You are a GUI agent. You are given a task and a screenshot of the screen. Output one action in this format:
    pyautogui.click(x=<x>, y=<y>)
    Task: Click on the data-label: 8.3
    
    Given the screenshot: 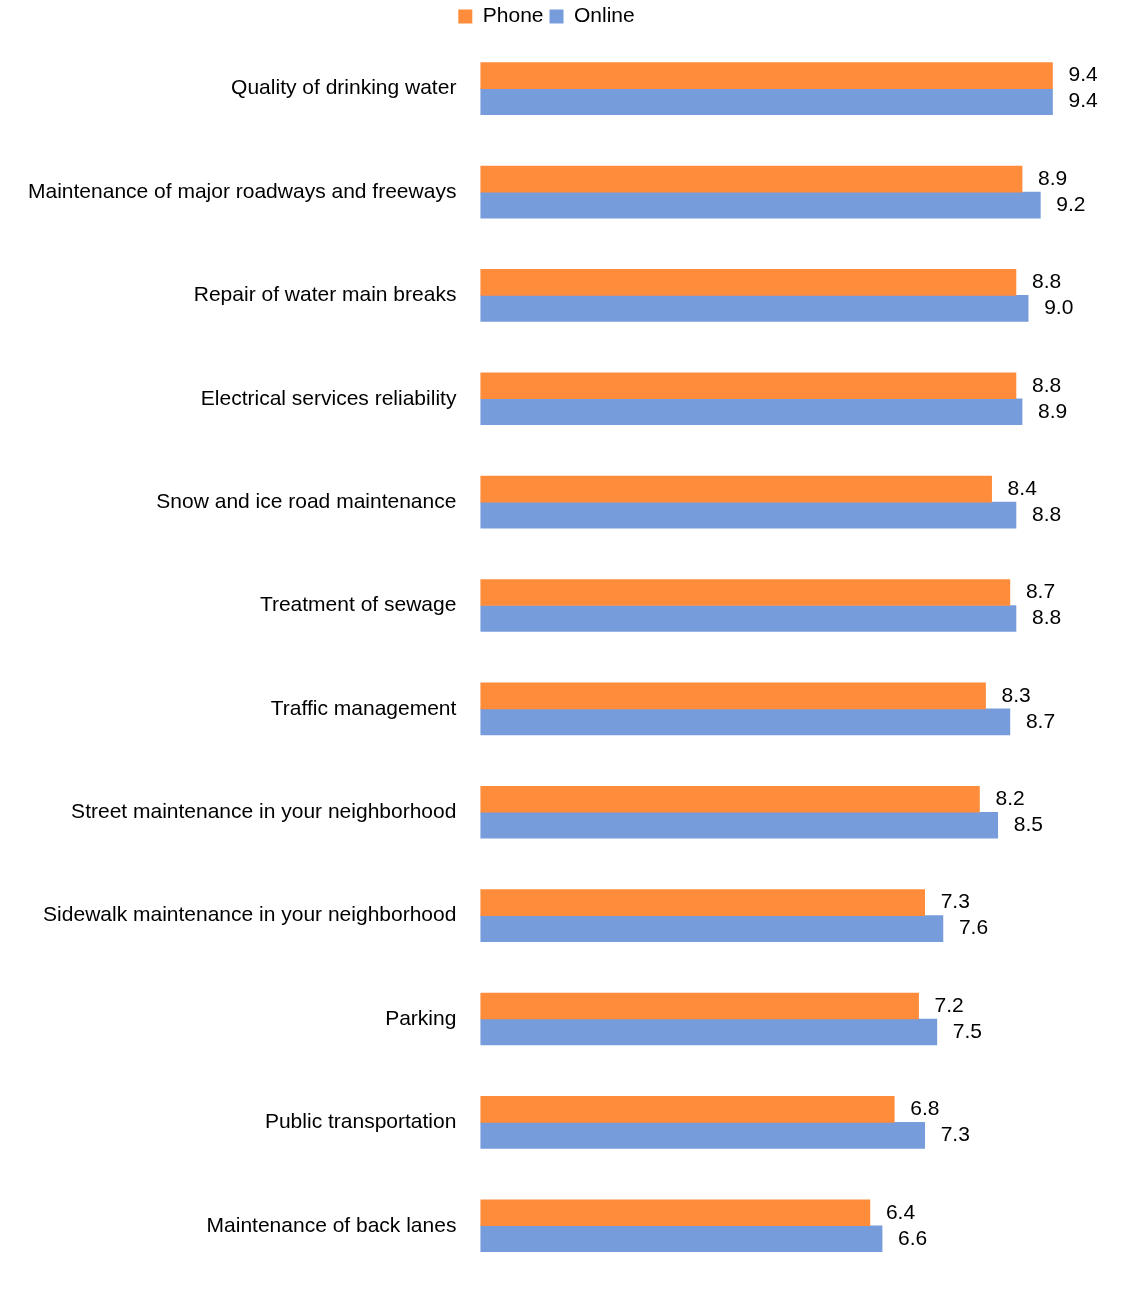 What is the action you would take?
    pyautogui.click(x=1016, y=694)
    